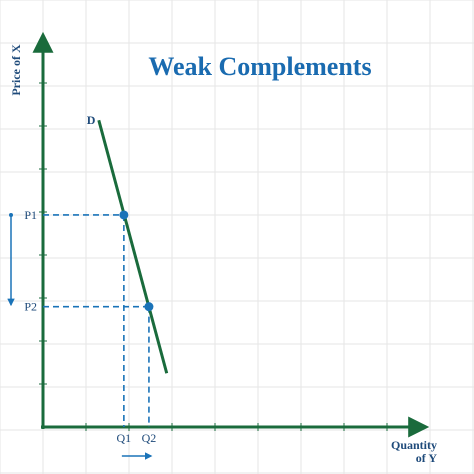  What do you see at coordinates (96, 320) in the screenshot?
I see `guide-lines` at bounding box center [96, 320].